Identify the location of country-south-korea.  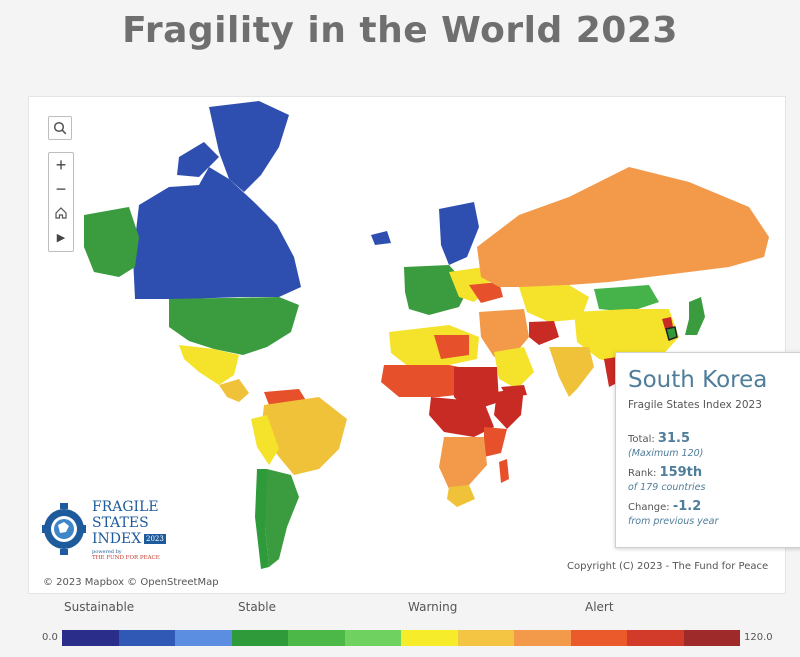
(671, 333).